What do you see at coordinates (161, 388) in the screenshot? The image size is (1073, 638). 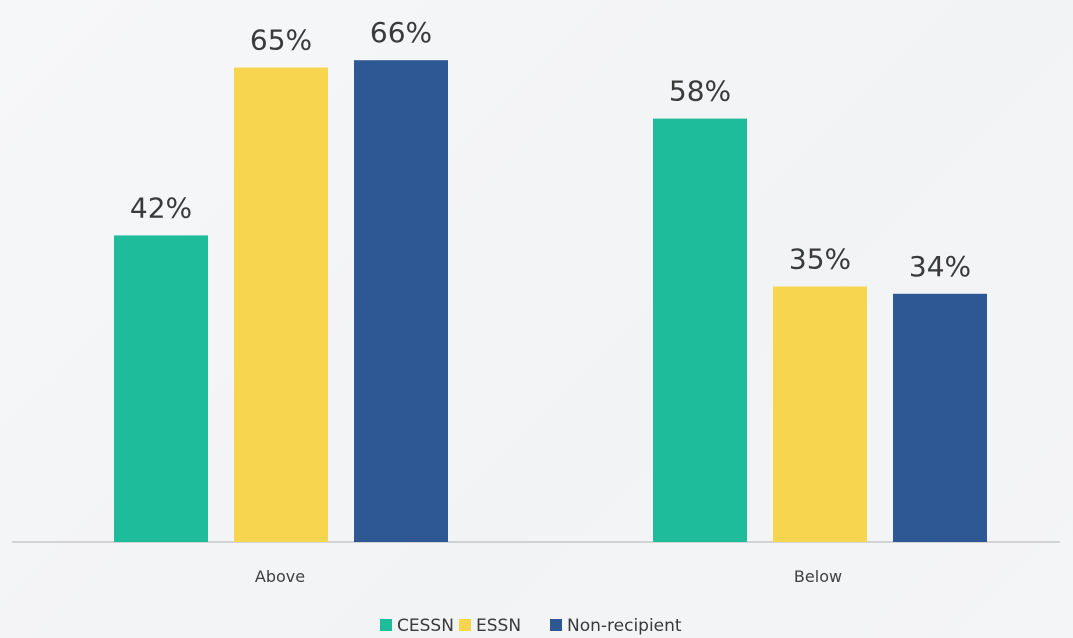 I see `bar-cessn-above` at bounding box center [161, 388].